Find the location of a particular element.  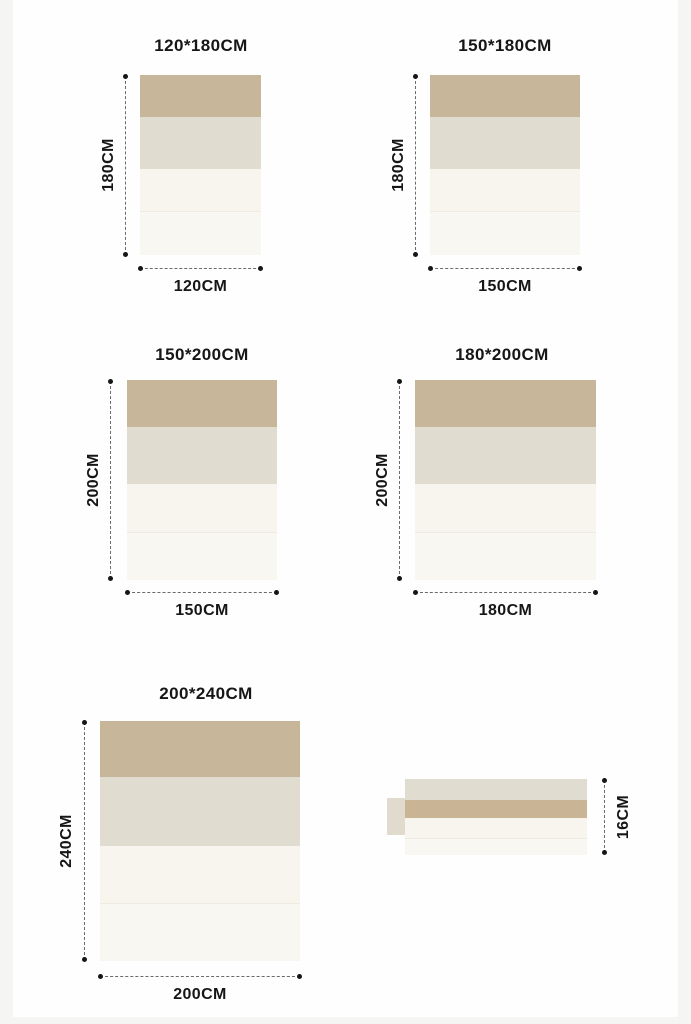

width-dimension-label: 200CM is located at coordinates (200, 994).